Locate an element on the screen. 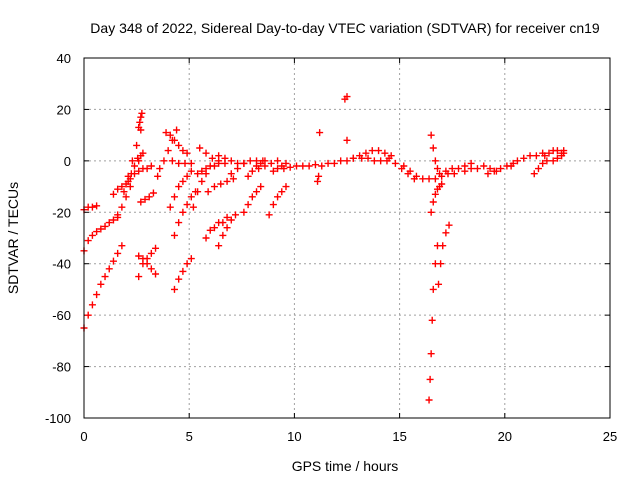  series-arc-aa is located at coordinates (252, 199).